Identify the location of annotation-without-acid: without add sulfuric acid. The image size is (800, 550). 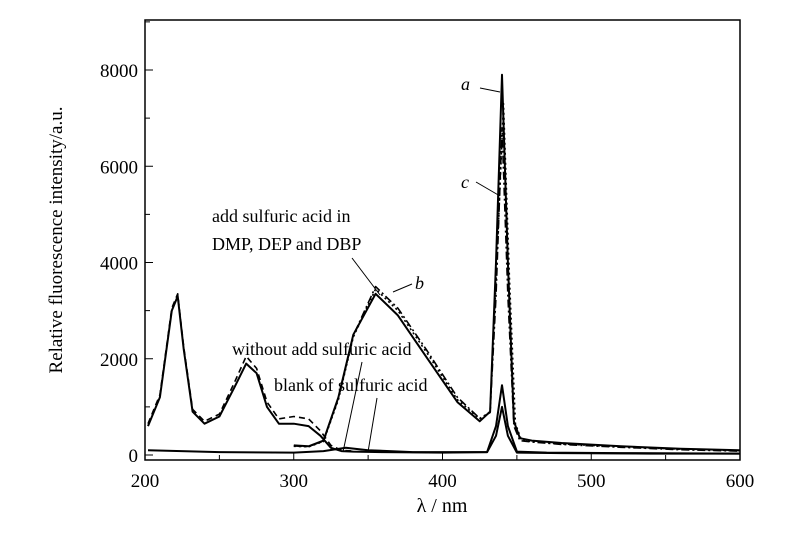
(321, 349).